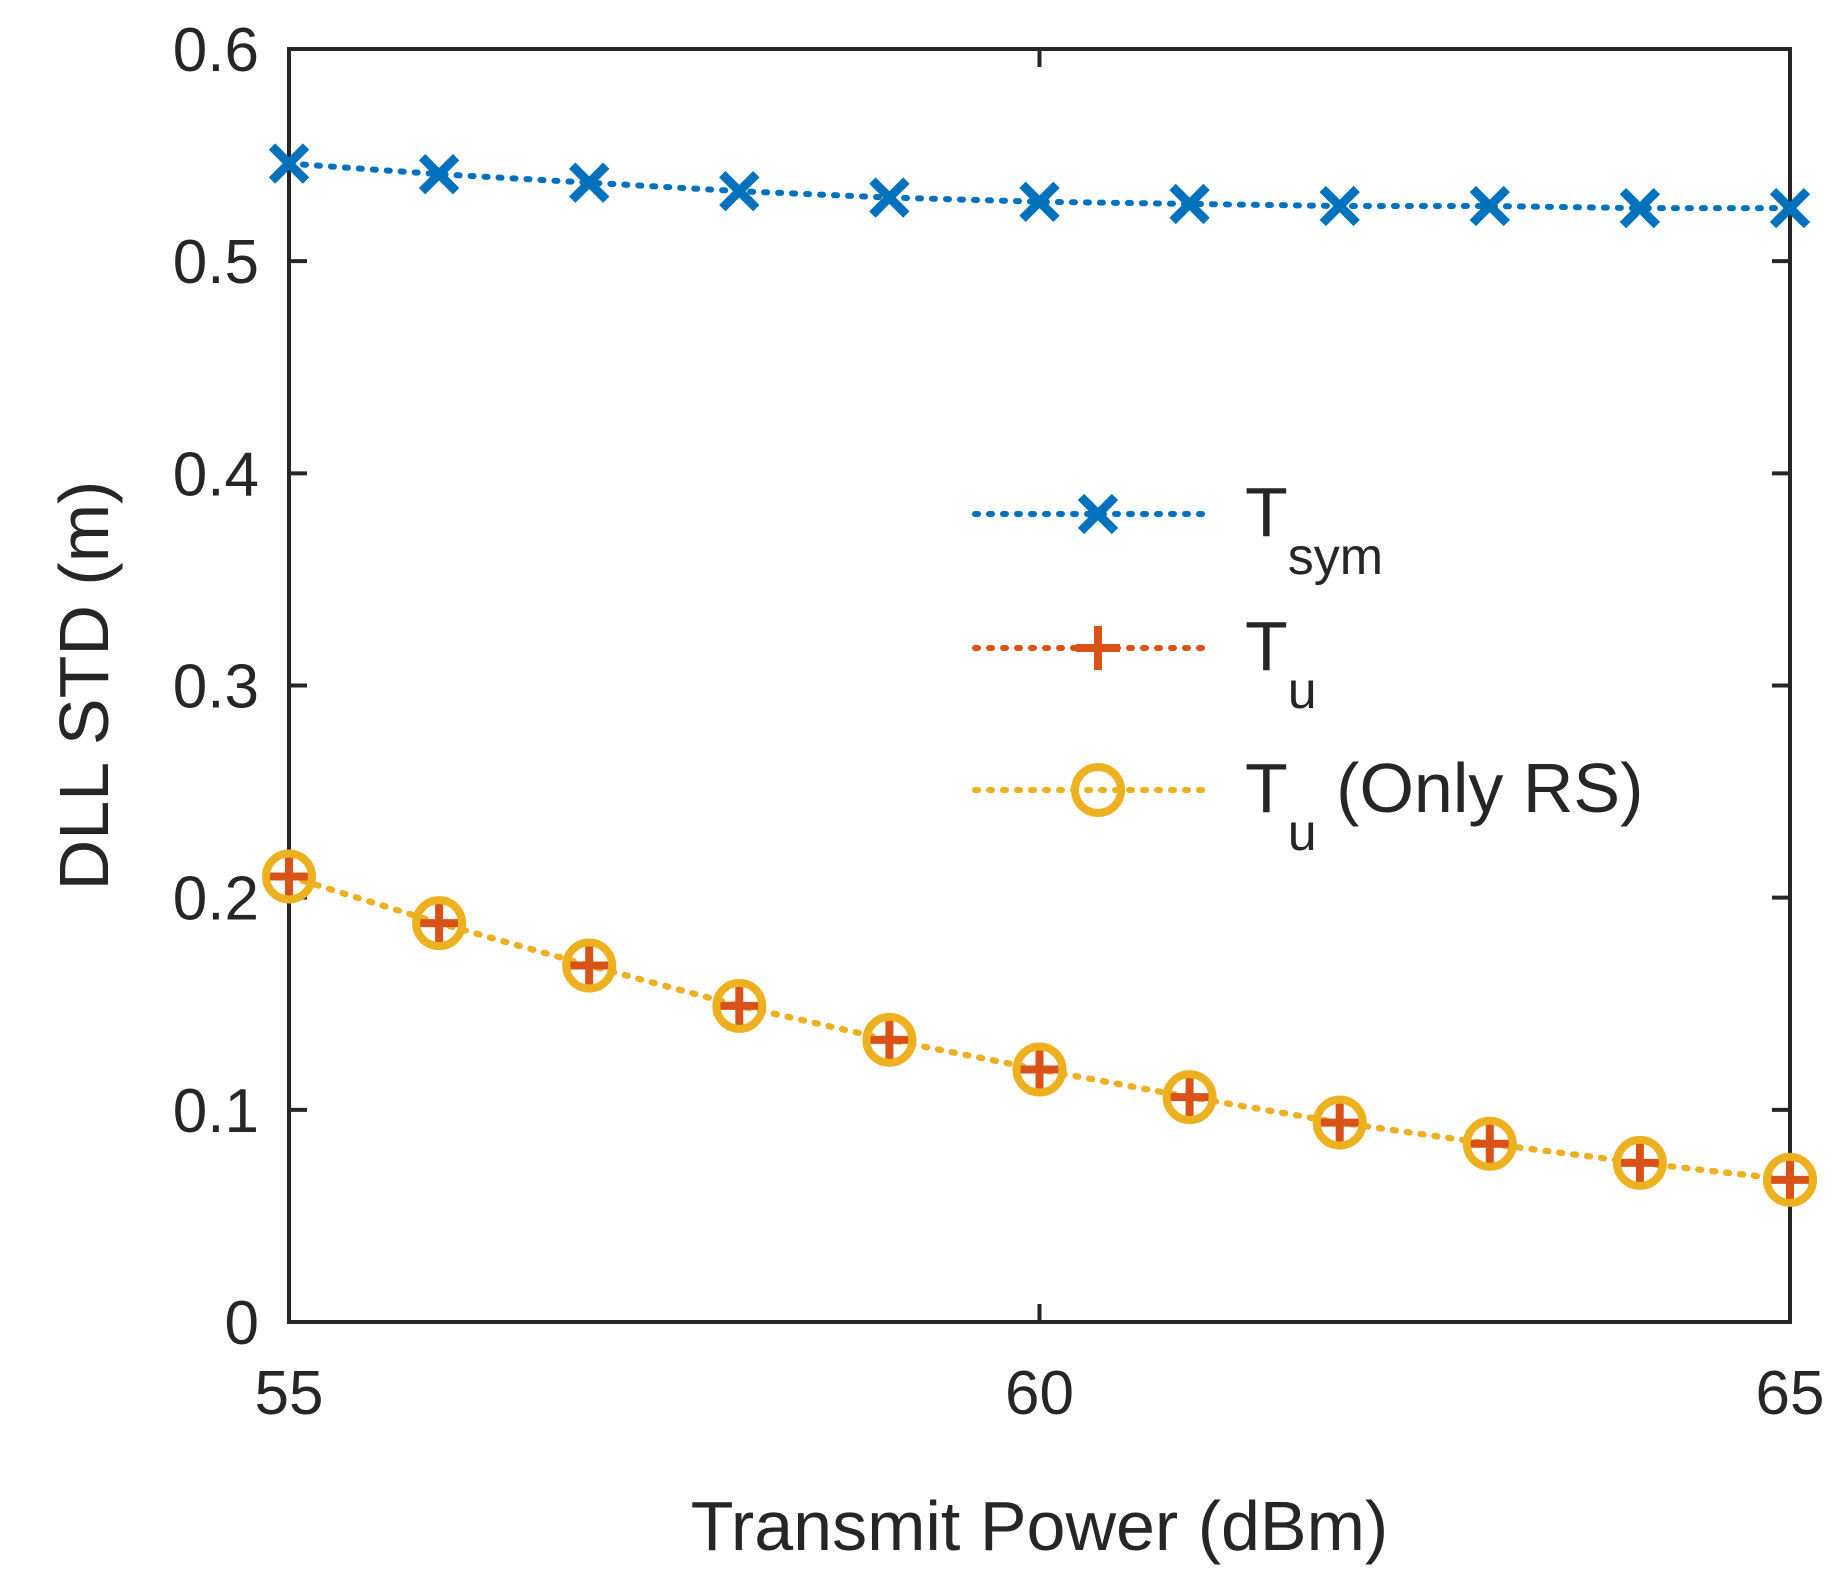 The height and width of the screenshot is (1575, 1842). What do you see at coordinates (216, 1111) in the screenshot?
I see `y-tick-label: 0.1` at bounding box center [216, 1111].